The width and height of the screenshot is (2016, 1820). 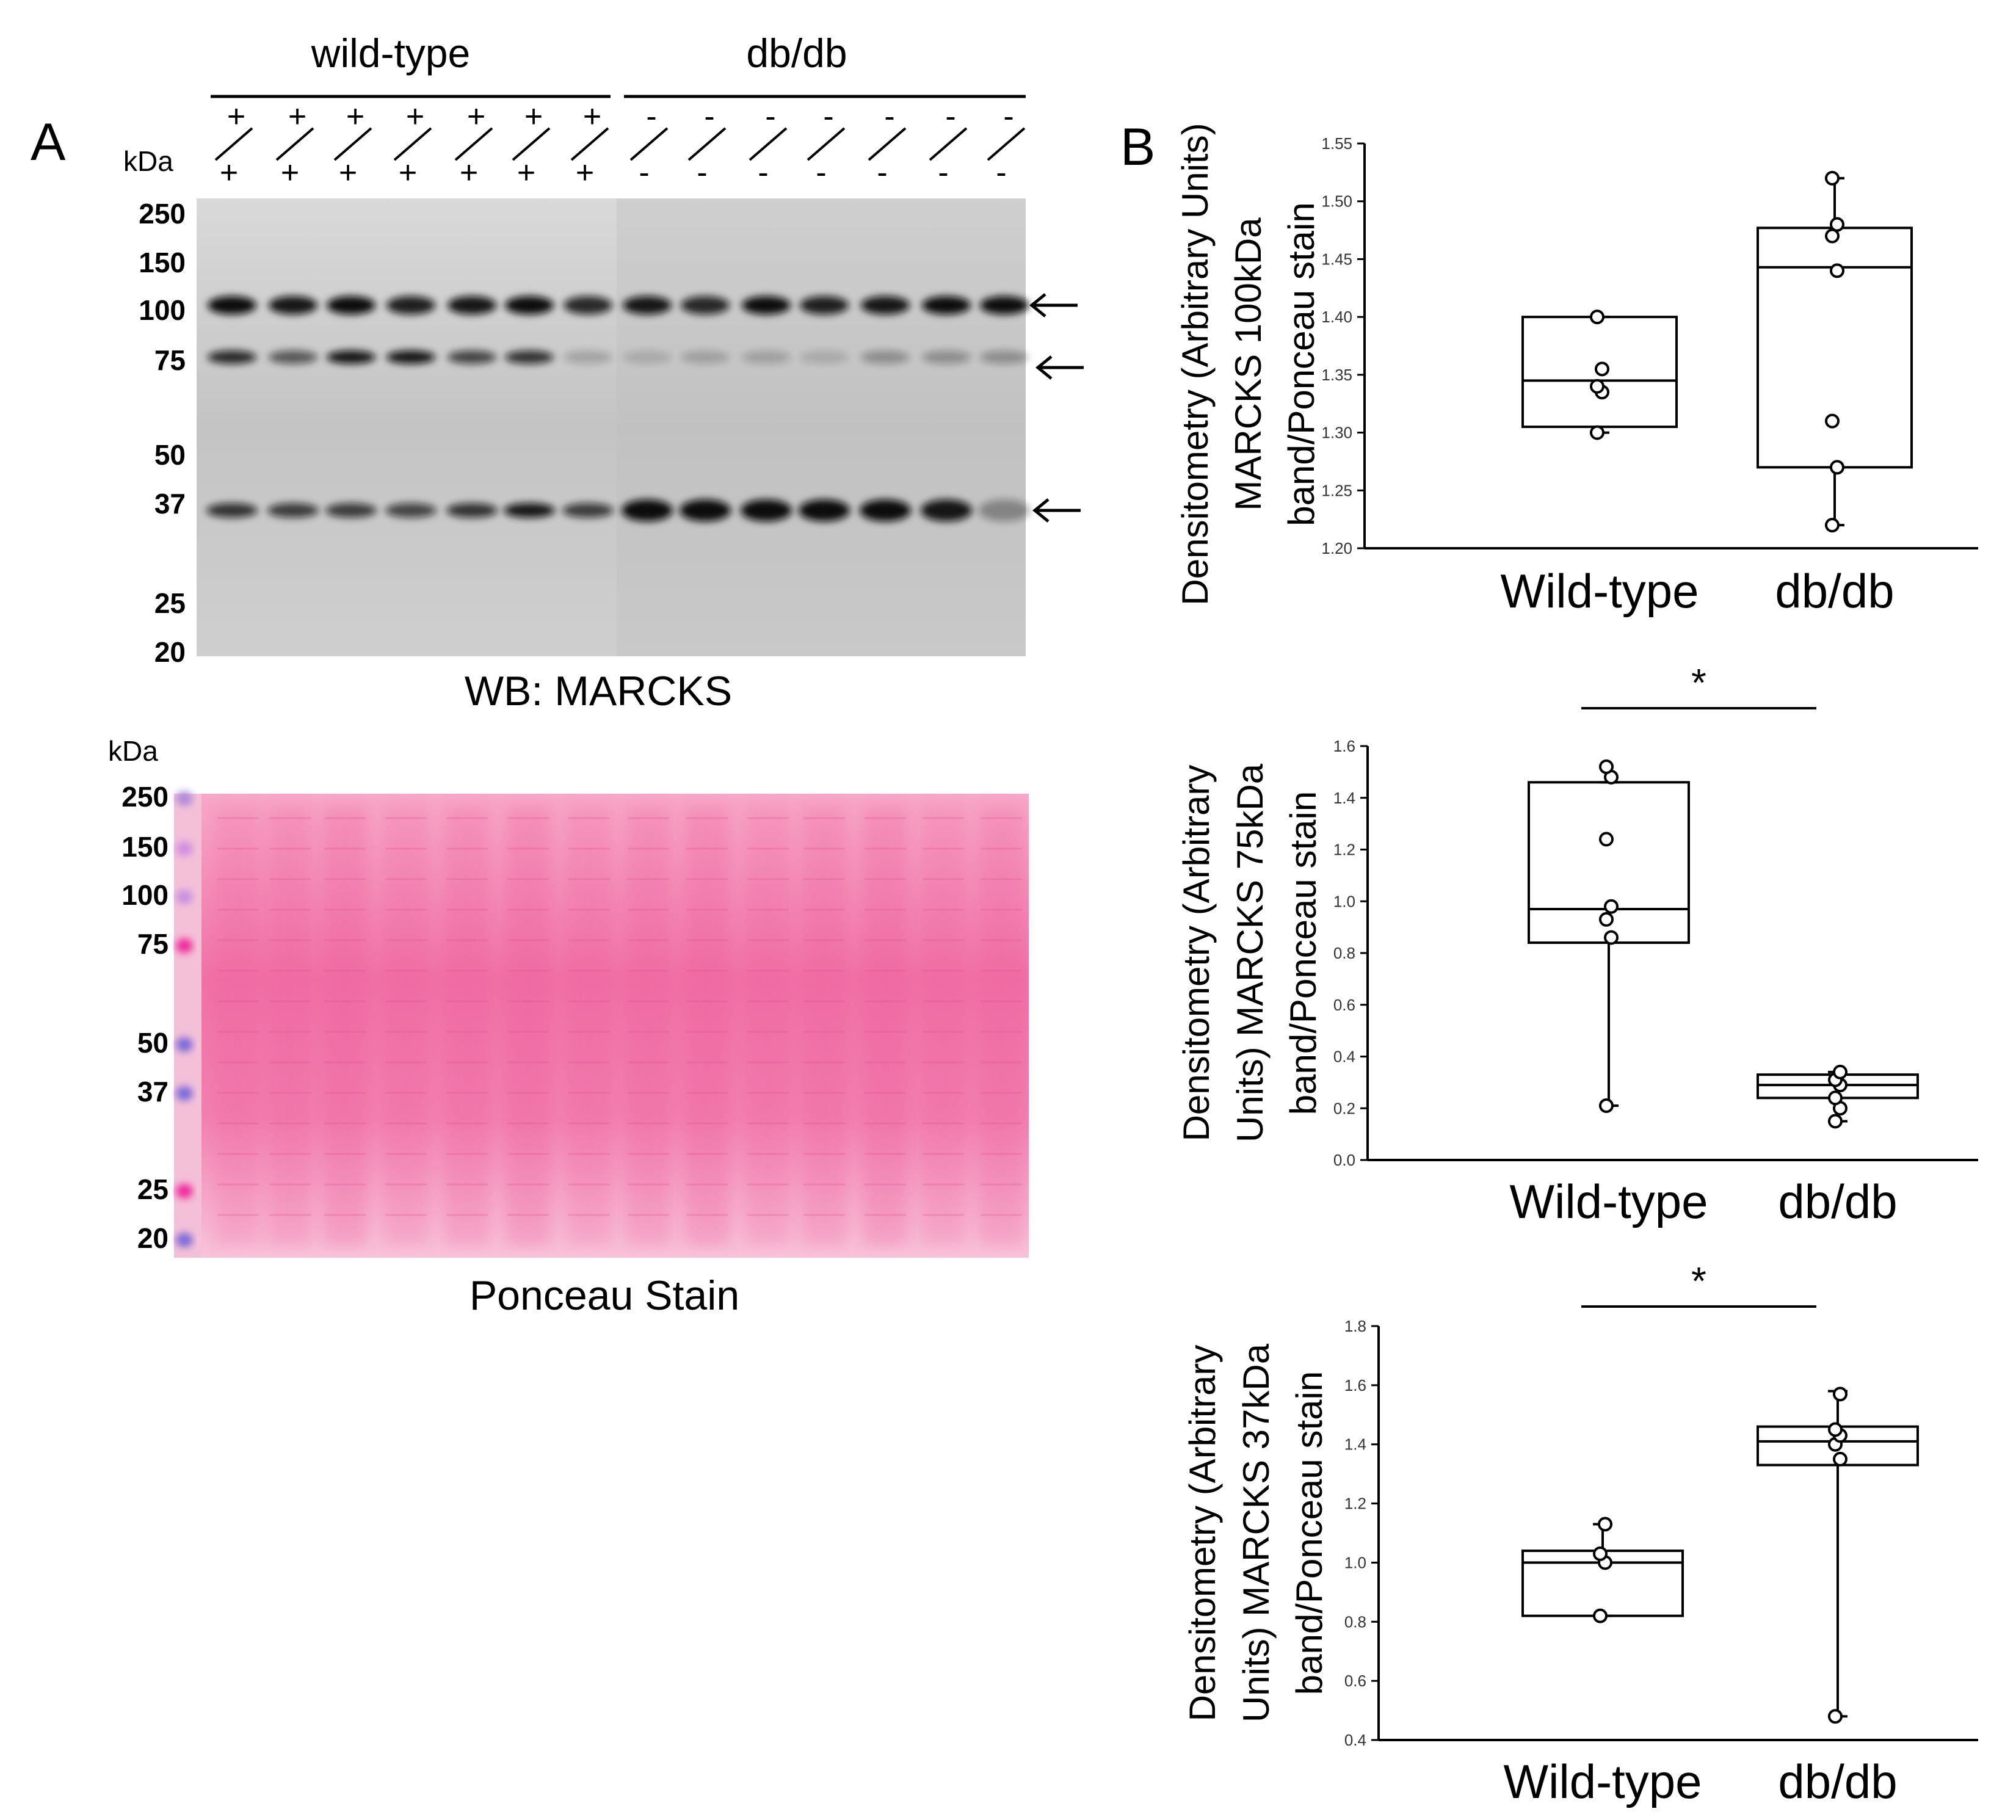 I want to click on ponceau-molecular-weight-markers: 250 150 100 75 50 37 25 20, so click(x=145, y=1017).